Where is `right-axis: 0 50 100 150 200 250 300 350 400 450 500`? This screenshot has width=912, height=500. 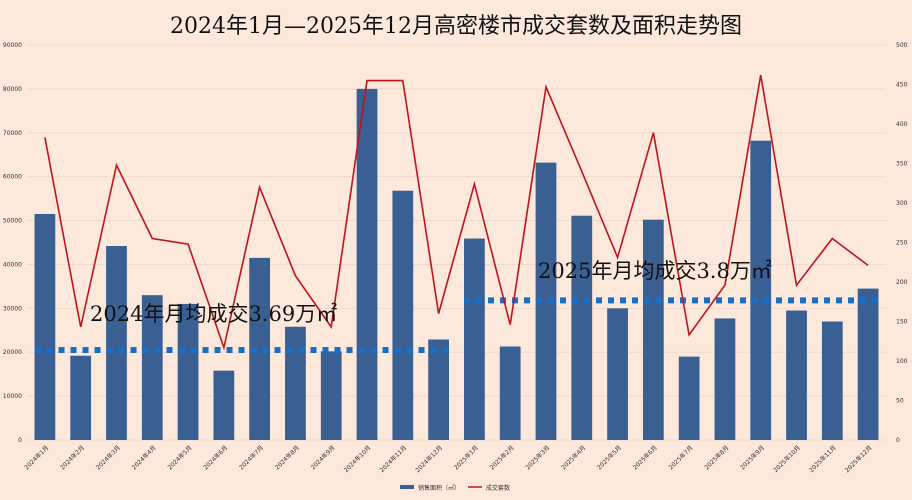 right-axis: 0 50 100 150 200 250 300 350 400 450 500 is located at coordinates (902, 243).